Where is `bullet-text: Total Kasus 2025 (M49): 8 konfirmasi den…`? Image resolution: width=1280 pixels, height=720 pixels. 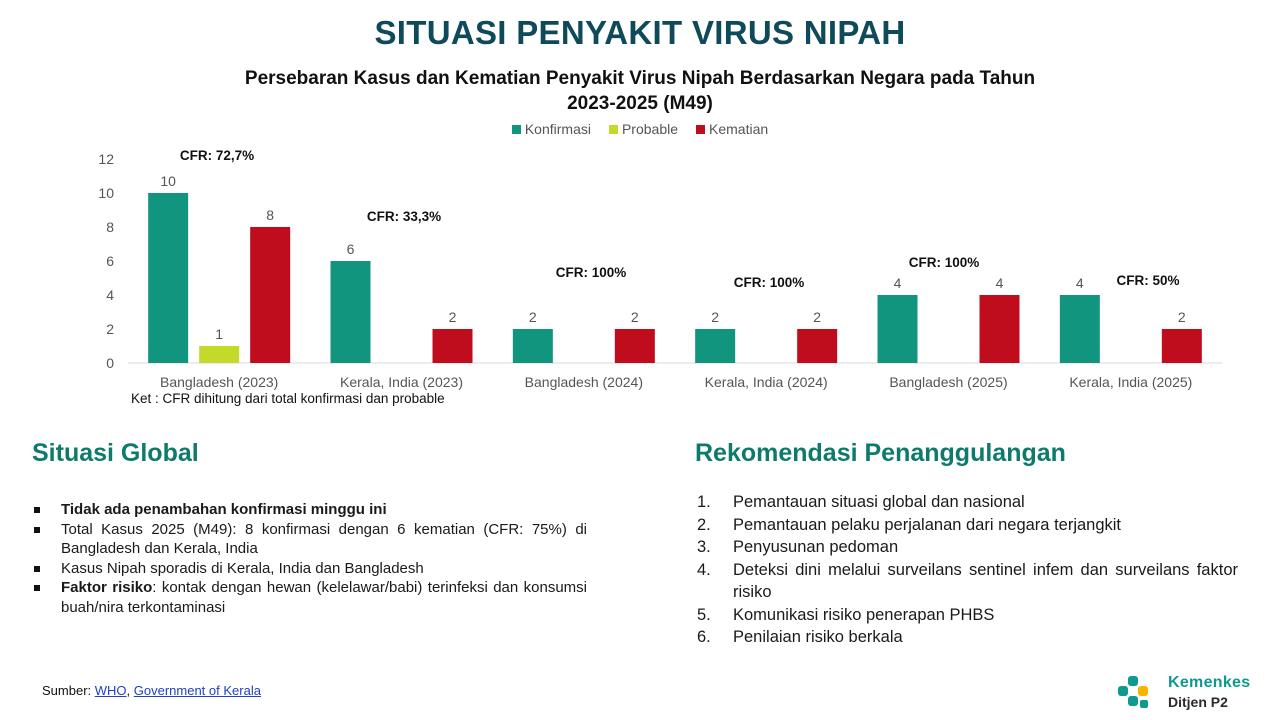 bullet-text: Total Kasus 2025 (M49): 8 konfirmasi den… is located at coordinates (324, 539).